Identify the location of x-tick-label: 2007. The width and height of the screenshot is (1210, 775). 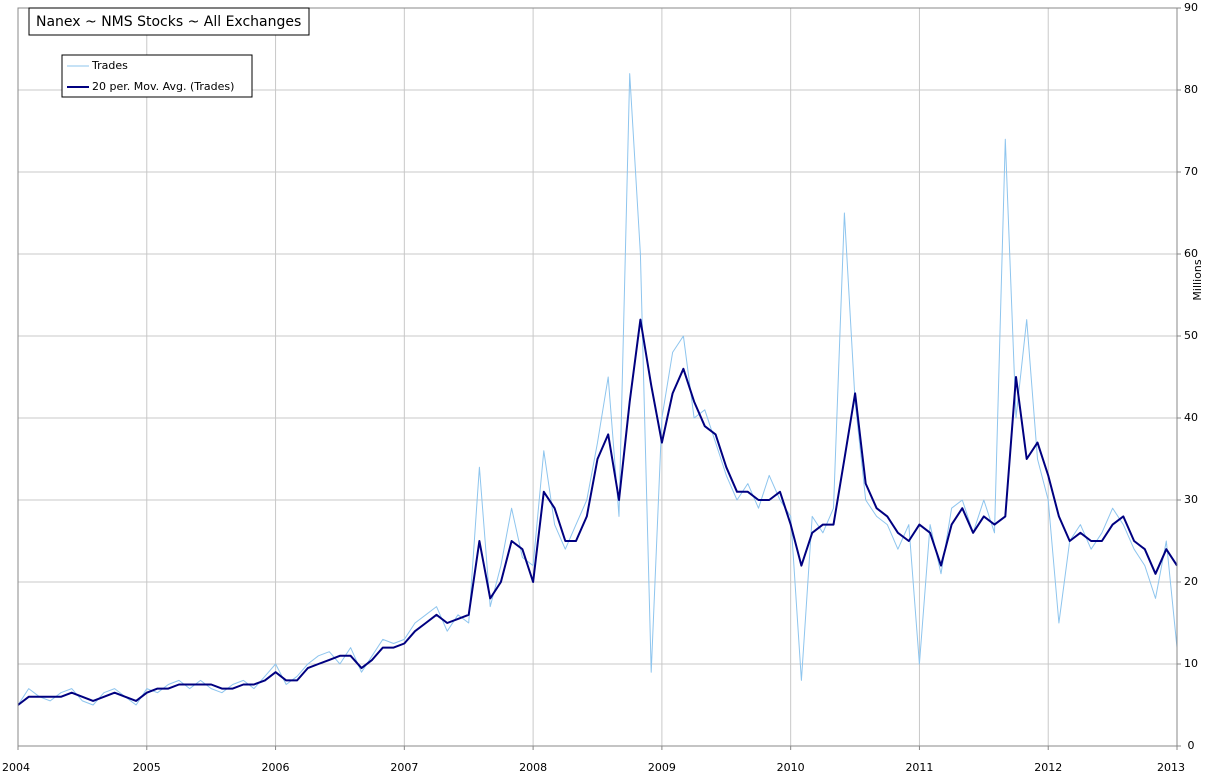
(404, 767).